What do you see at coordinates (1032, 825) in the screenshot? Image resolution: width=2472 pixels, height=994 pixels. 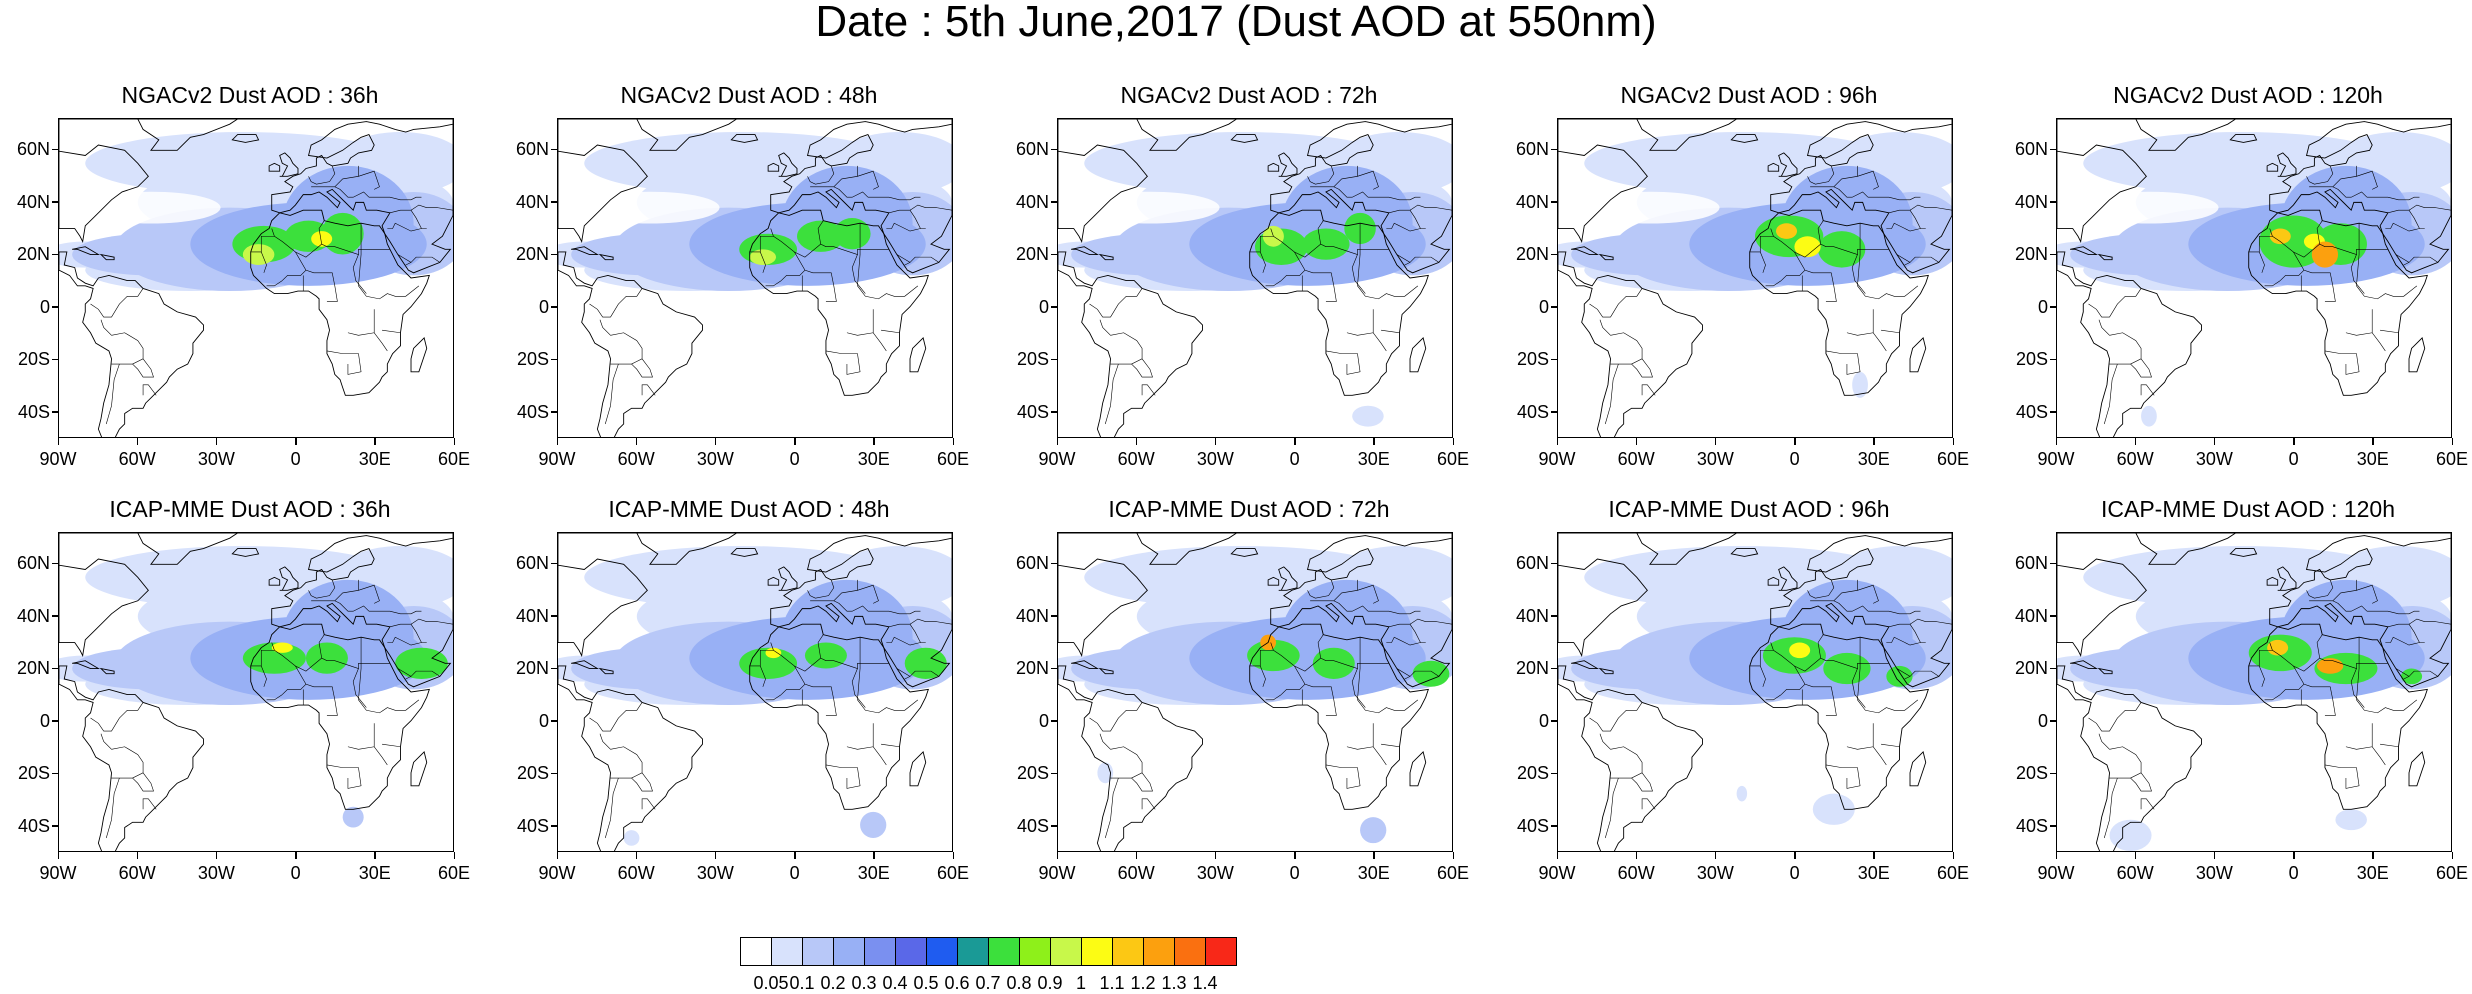 I see `latitude-tick-label: 40S` at bounding box center [1032, 825].